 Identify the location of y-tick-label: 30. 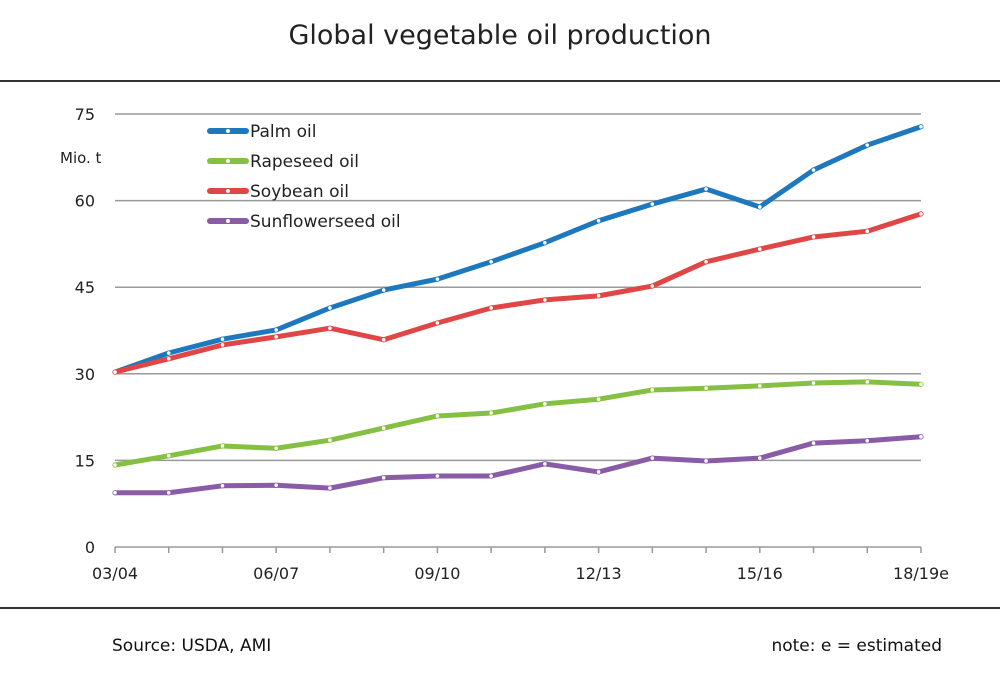
(85, 374).